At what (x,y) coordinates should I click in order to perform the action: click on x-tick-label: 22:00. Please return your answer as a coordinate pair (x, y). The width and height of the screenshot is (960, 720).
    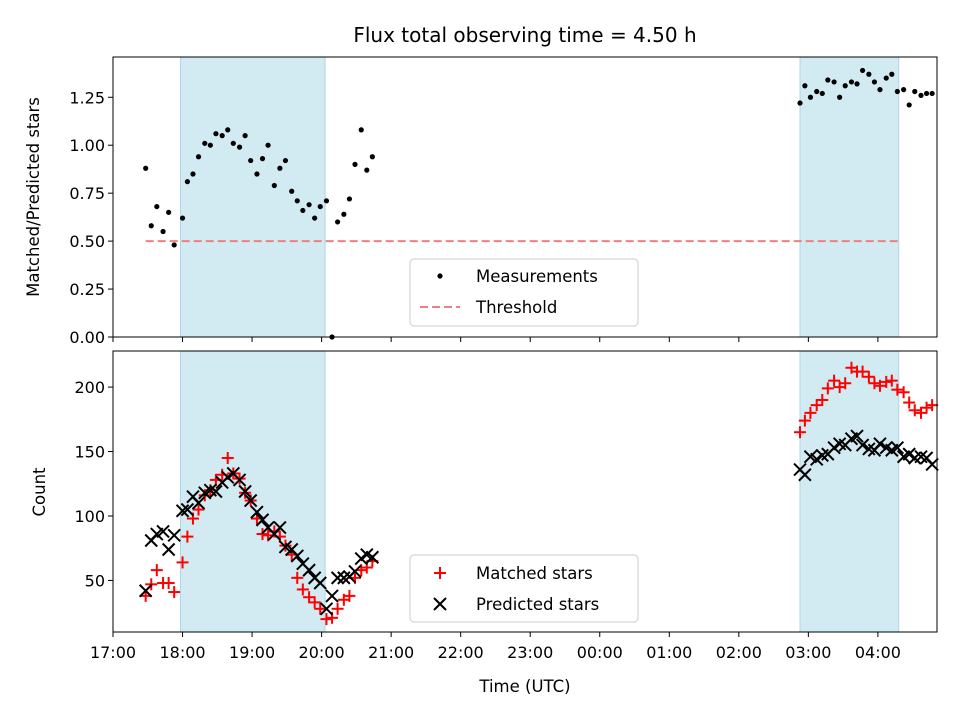
    Looking at the image, I should click on (461, 652).